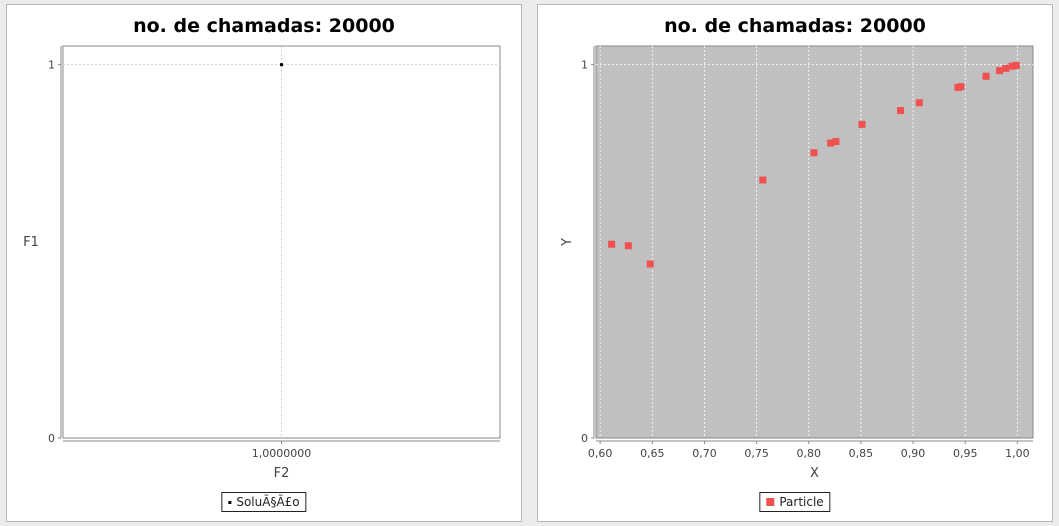 The image size is (1059, 526). What do you see at coordinates (567, 242) in the screenshot?
I see `y-axis-label: Y` at bounding box center [567, 242].